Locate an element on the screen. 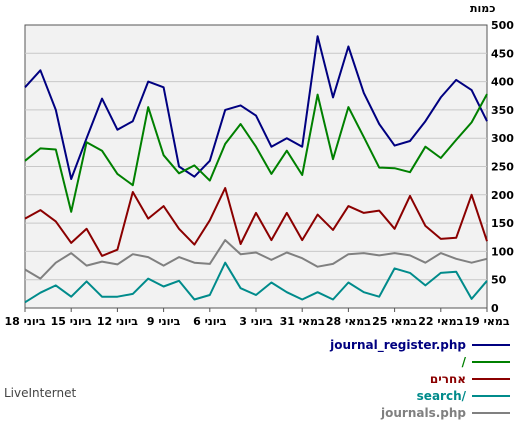 This screenshot has width=520, height=421. legend-label: journal_register.php is located at coordinates (398, 344).